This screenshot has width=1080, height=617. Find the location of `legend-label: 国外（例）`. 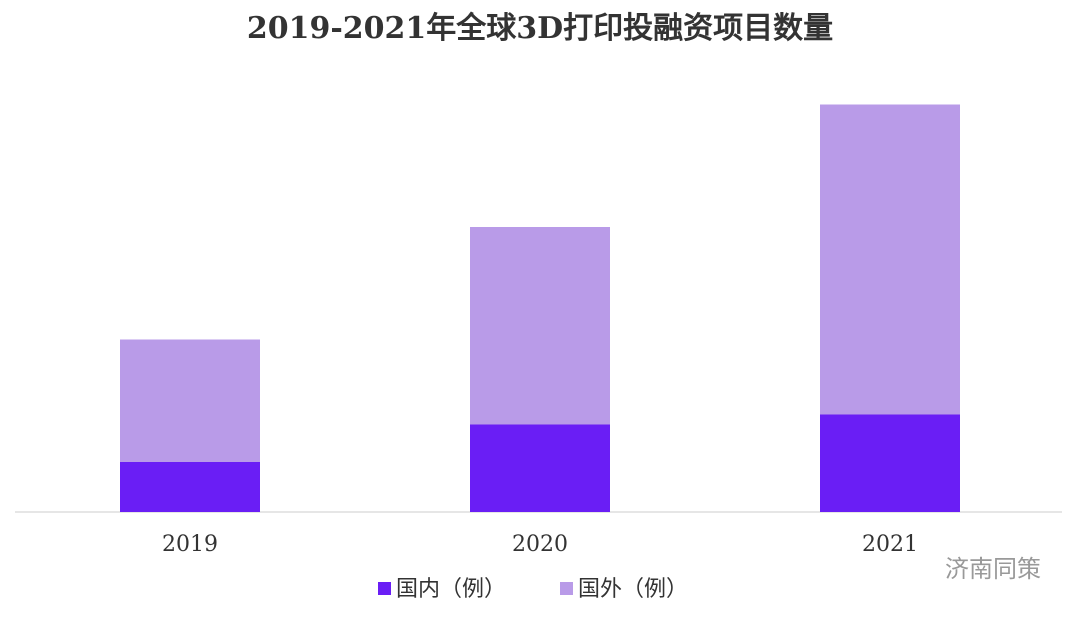

legend-label: 国外（例） is located at coordinates (633, 589).